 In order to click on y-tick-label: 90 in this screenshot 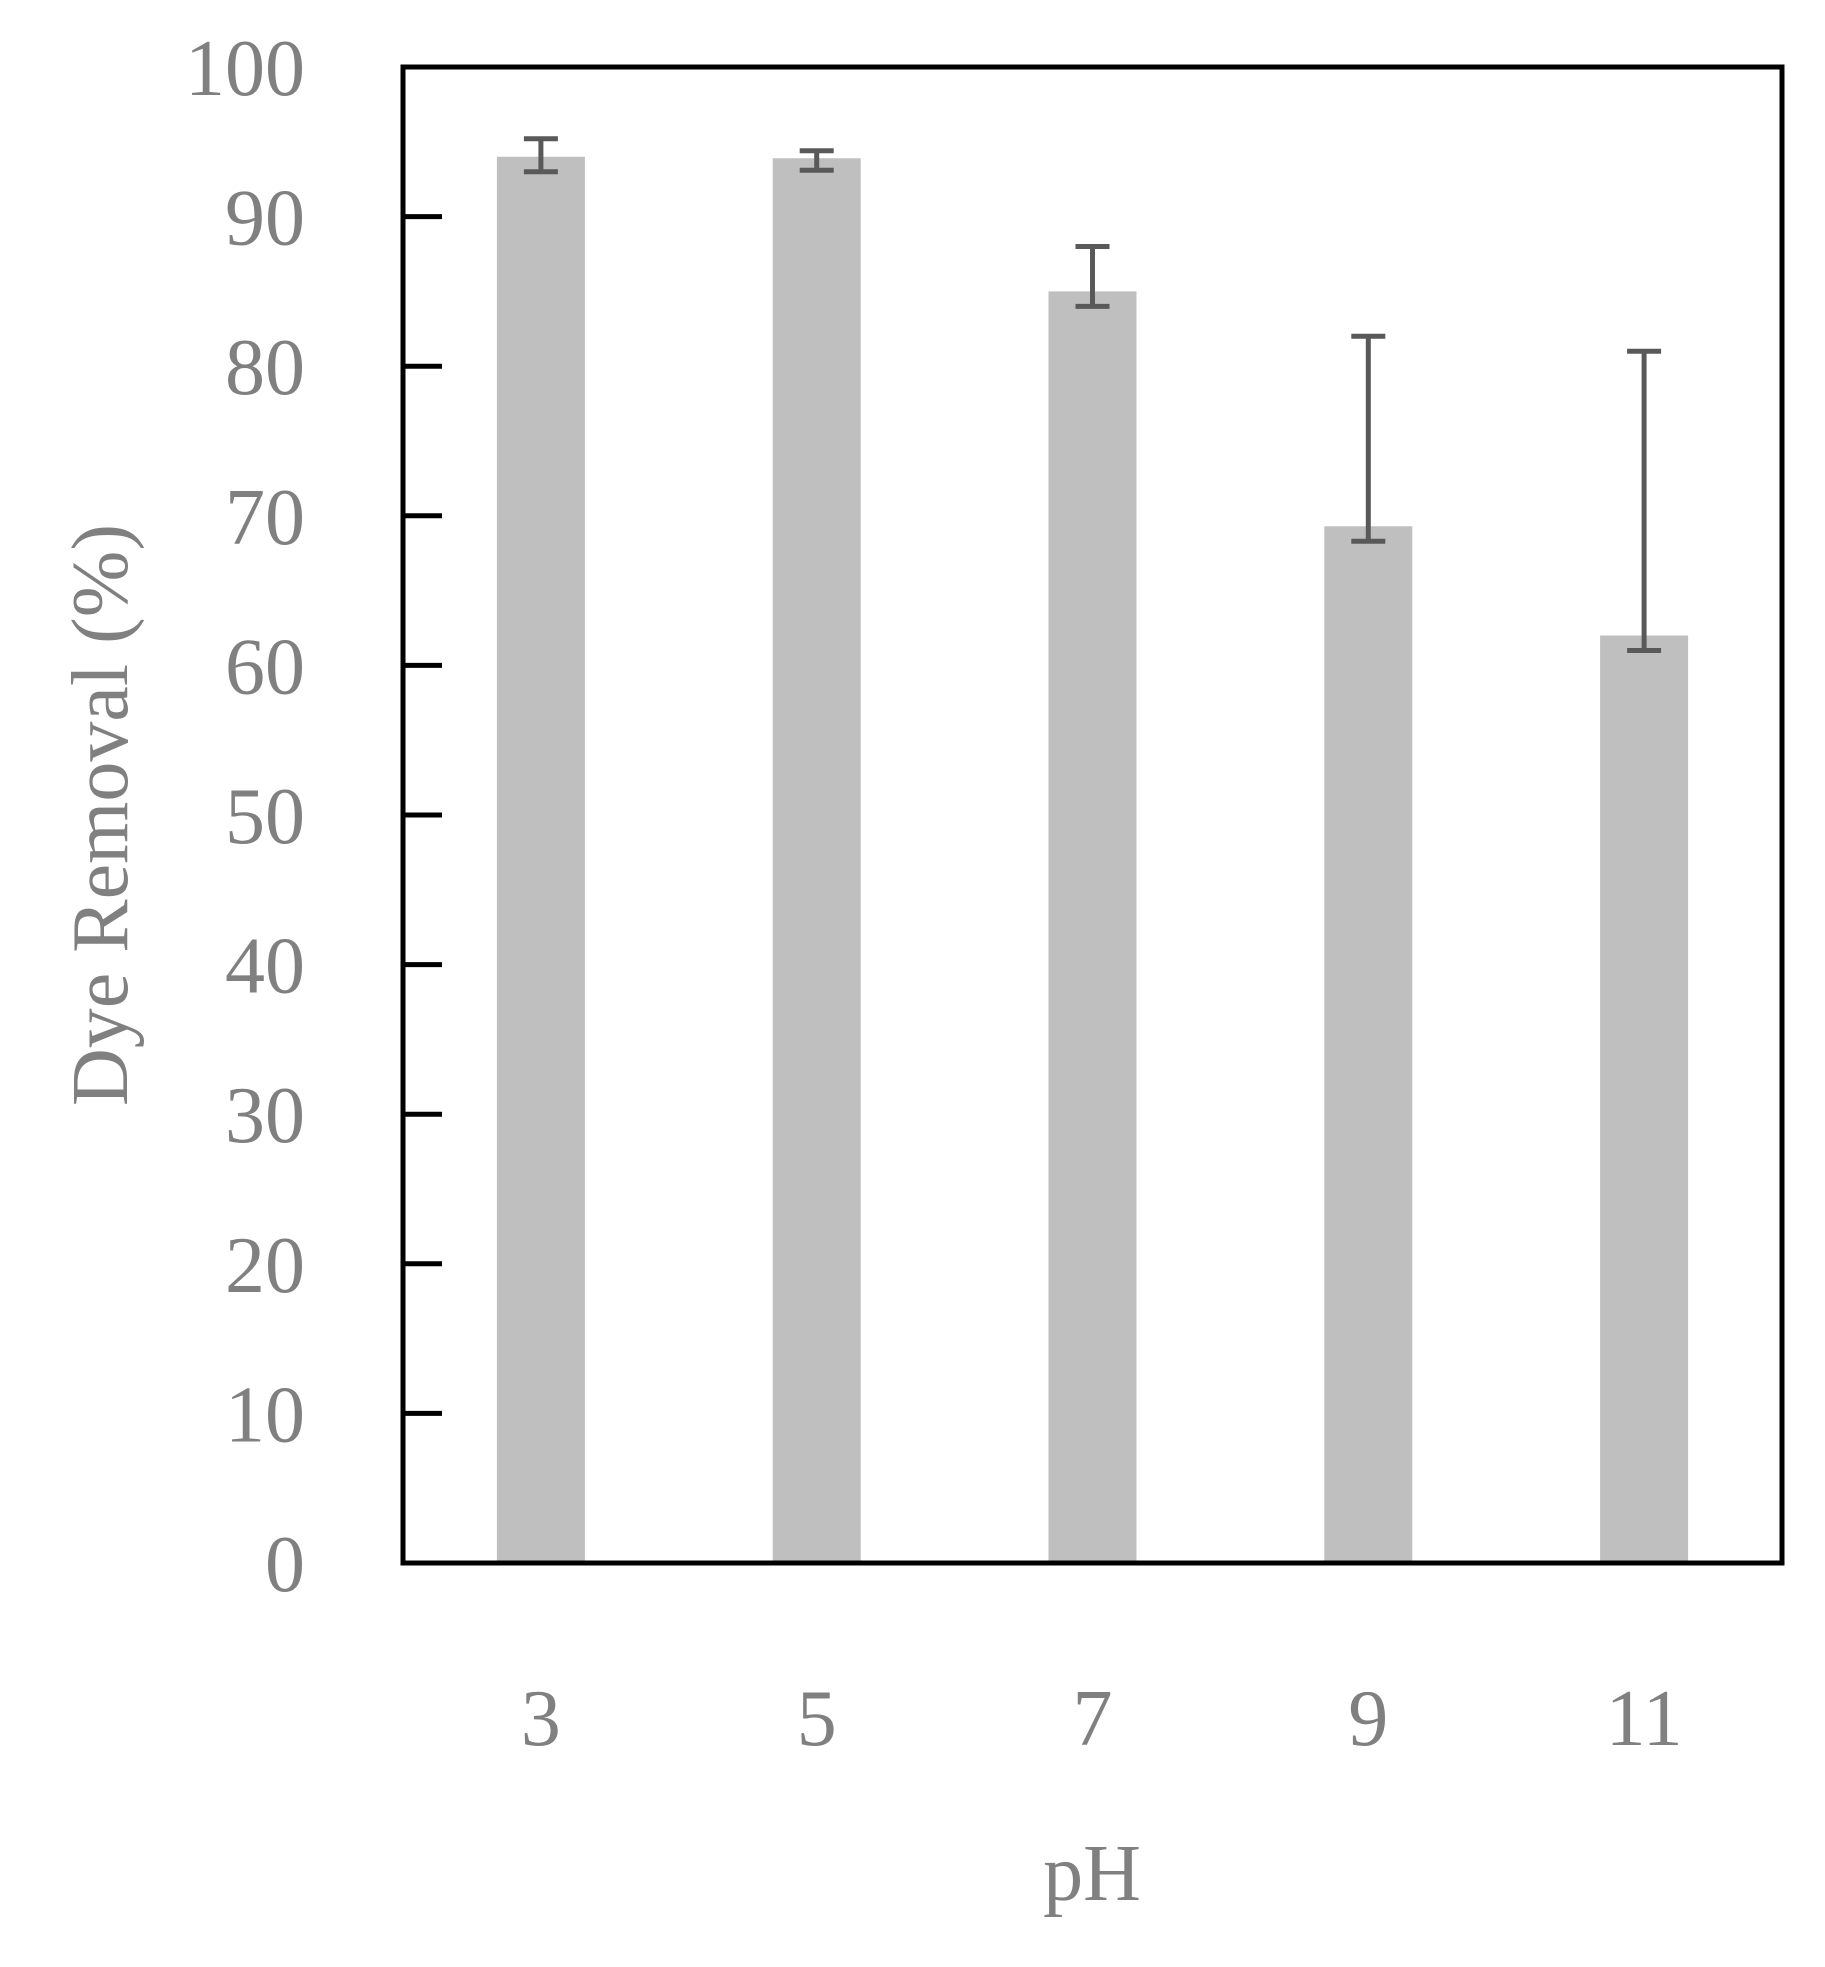, I will do `click(265, 219)`.